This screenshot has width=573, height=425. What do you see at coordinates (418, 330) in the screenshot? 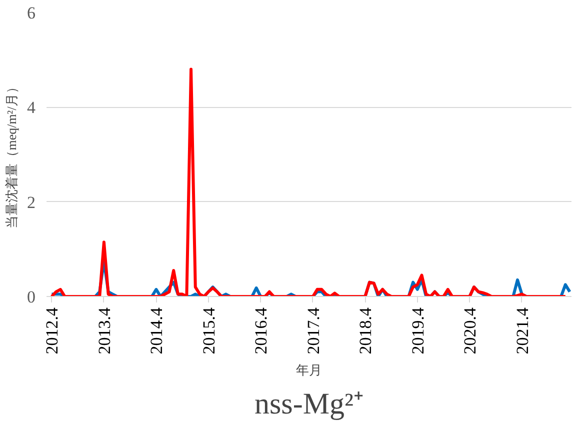
I see `x-tick-label: 2019.4` at bounding box center [418, 330].